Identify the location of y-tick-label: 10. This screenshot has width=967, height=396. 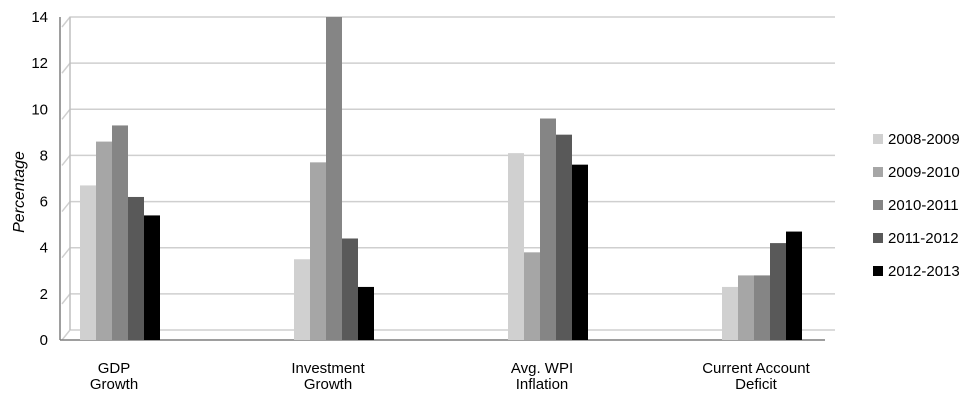
(39, 109).